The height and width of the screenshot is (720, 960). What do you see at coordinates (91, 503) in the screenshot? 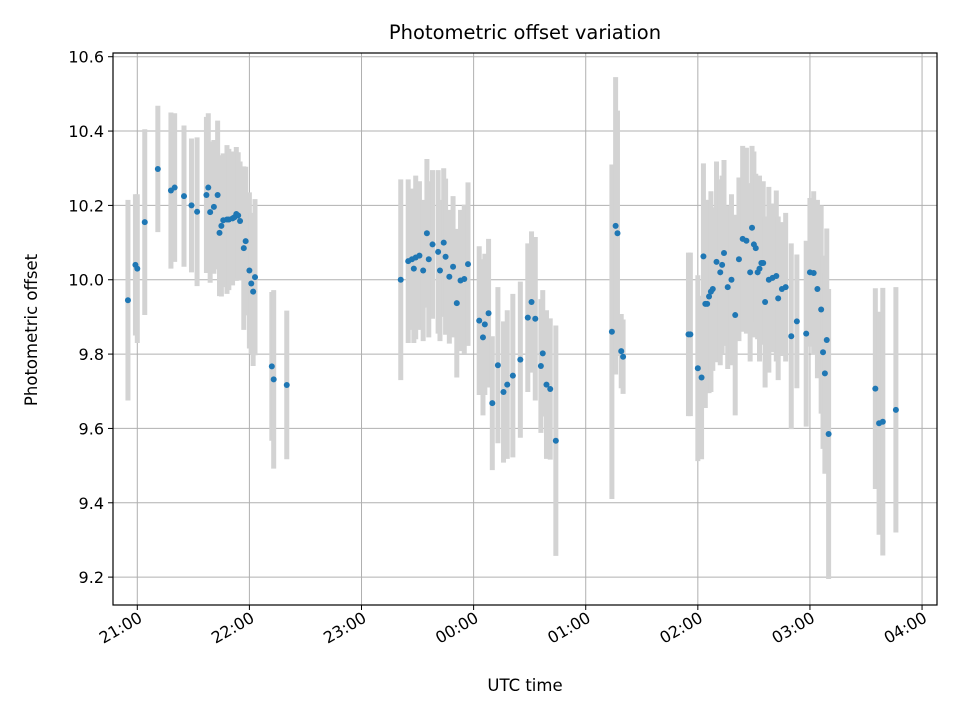
I see `y-tick-label: 9.4` at bounding box center [91, 503].